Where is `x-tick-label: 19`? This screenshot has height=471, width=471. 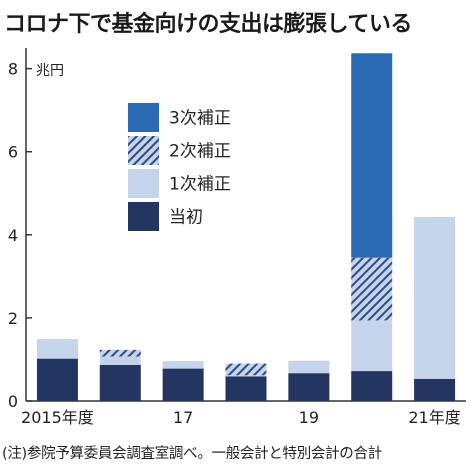
x-tick-label: 19 is located at coordinates (309, 417).